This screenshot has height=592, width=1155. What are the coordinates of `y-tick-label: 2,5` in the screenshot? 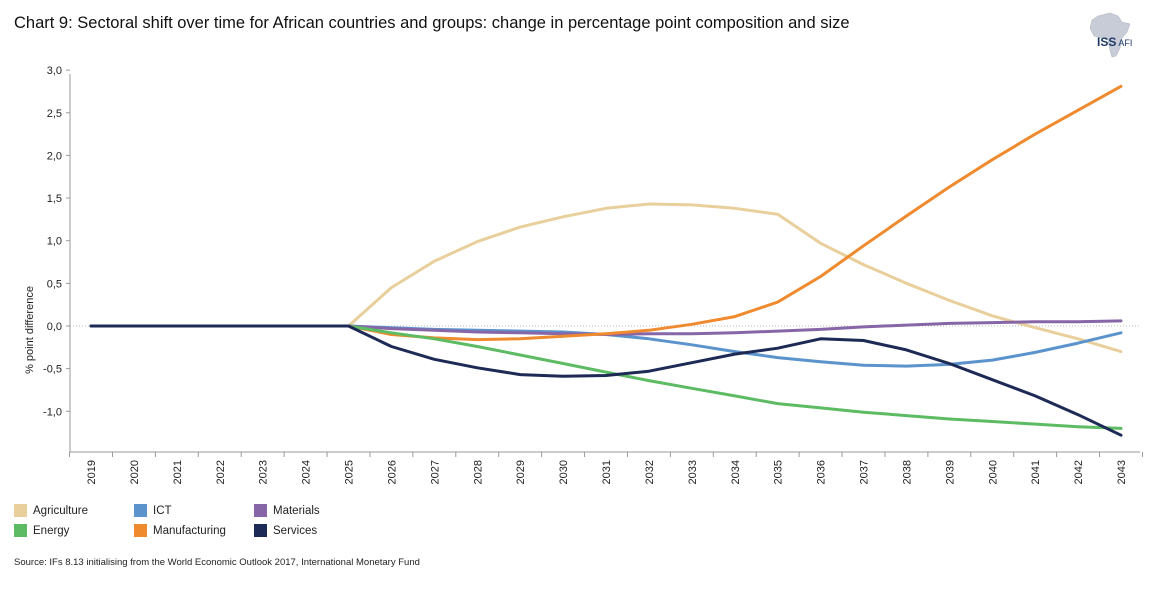 It's located at (54, 114).